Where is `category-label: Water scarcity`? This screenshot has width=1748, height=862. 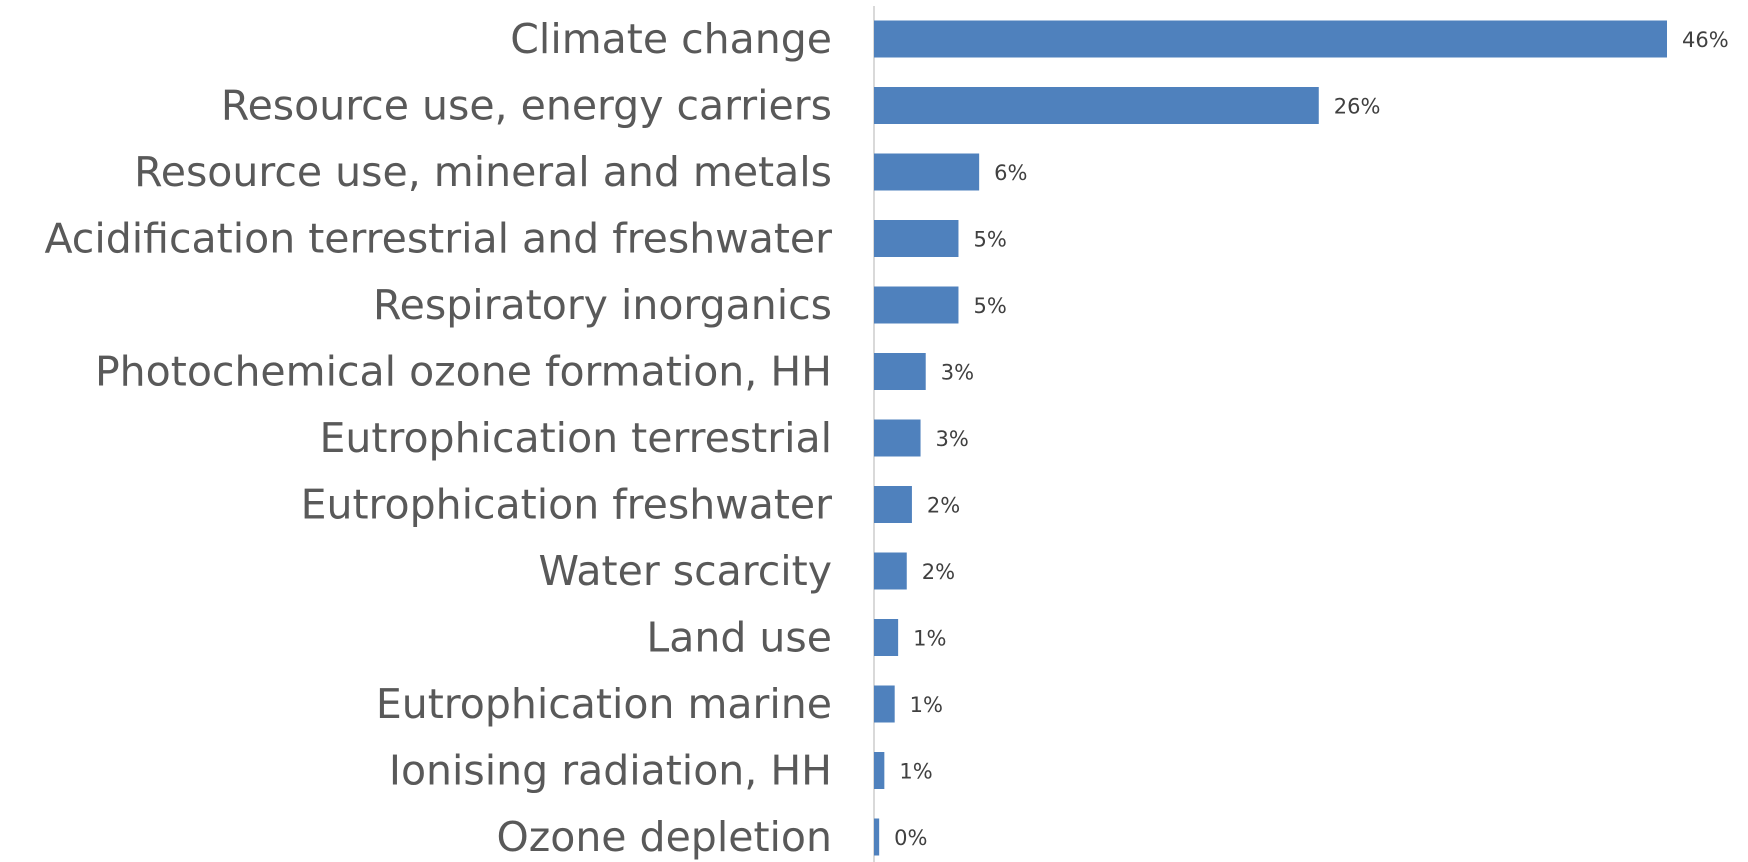
category-label: Water scarcity is located at coordinates (686, 571).